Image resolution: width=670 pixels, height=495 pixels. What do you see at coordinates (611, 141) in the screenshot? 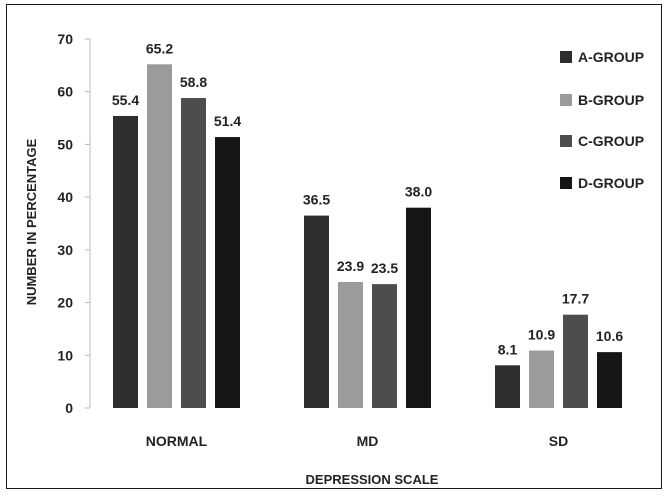
I see `legend-label: C-GROUP` at bounding box center [611, 141].